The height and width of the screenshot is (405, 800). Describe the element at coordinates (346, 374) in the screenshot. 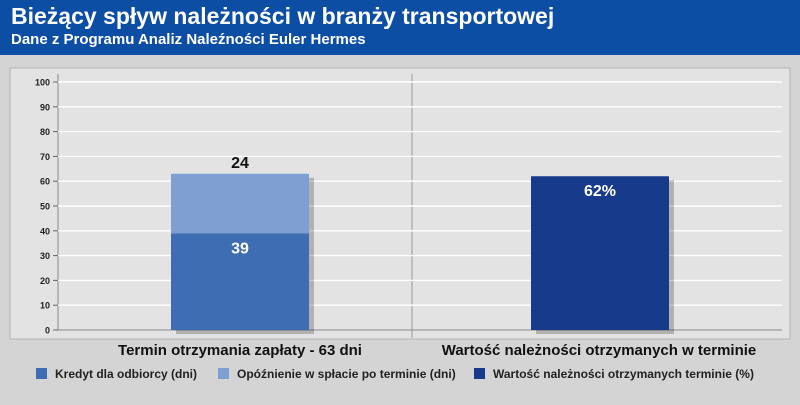

I see `legend-label: Opóźnienie w spłacie po terminie (dni)` at that location.